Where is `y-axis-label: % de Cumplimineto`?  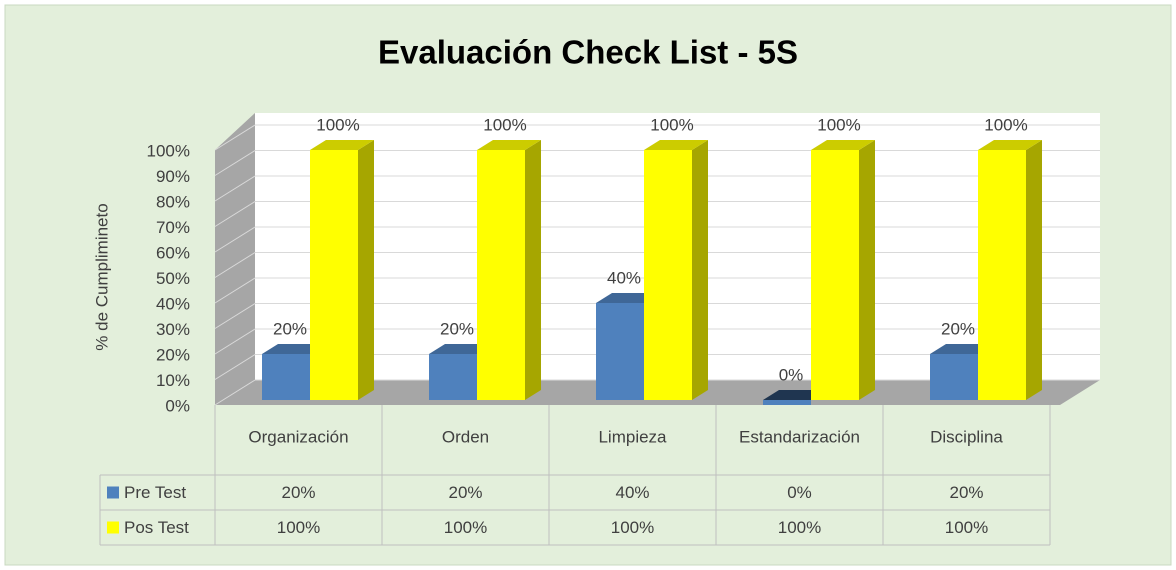 y-axis-label: % de Cumplimineto is located at coordinates (101, 276).